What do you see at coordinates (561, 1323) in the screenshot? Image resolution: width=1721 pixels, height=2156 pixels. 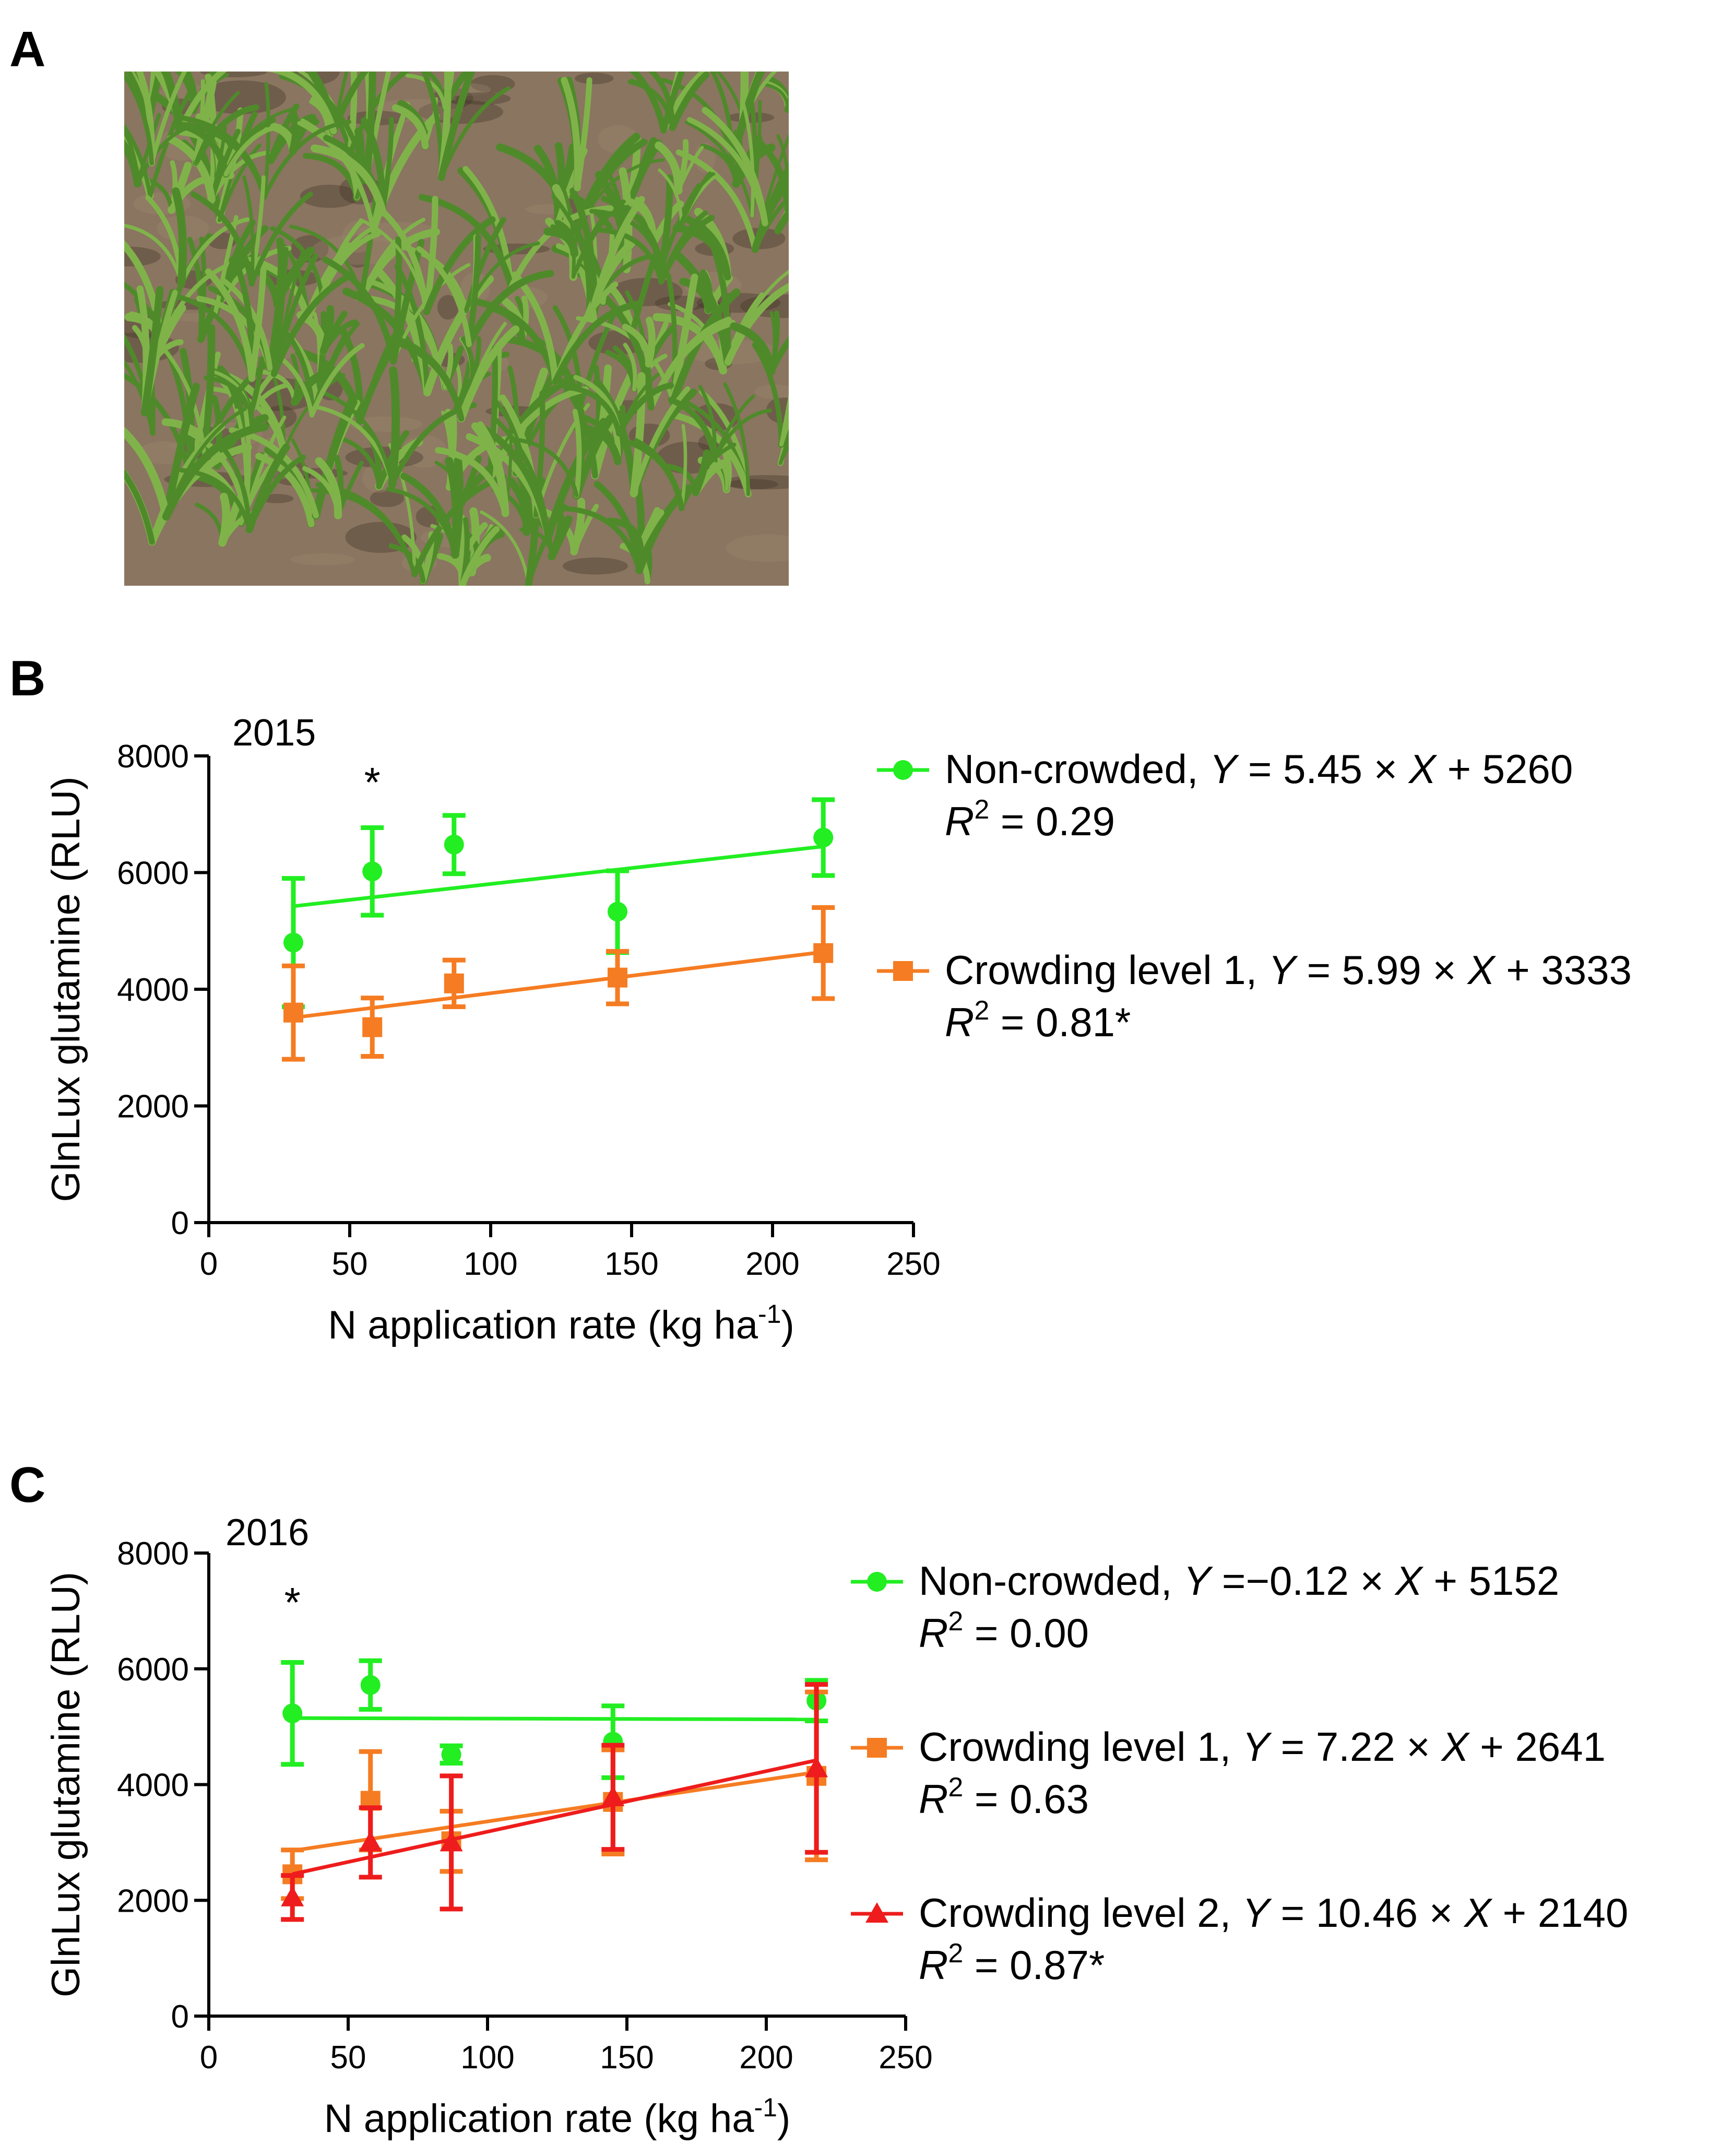 I see `x-axis-label: N application rate (kg ha-1)` at bounding box center [561, 1323].